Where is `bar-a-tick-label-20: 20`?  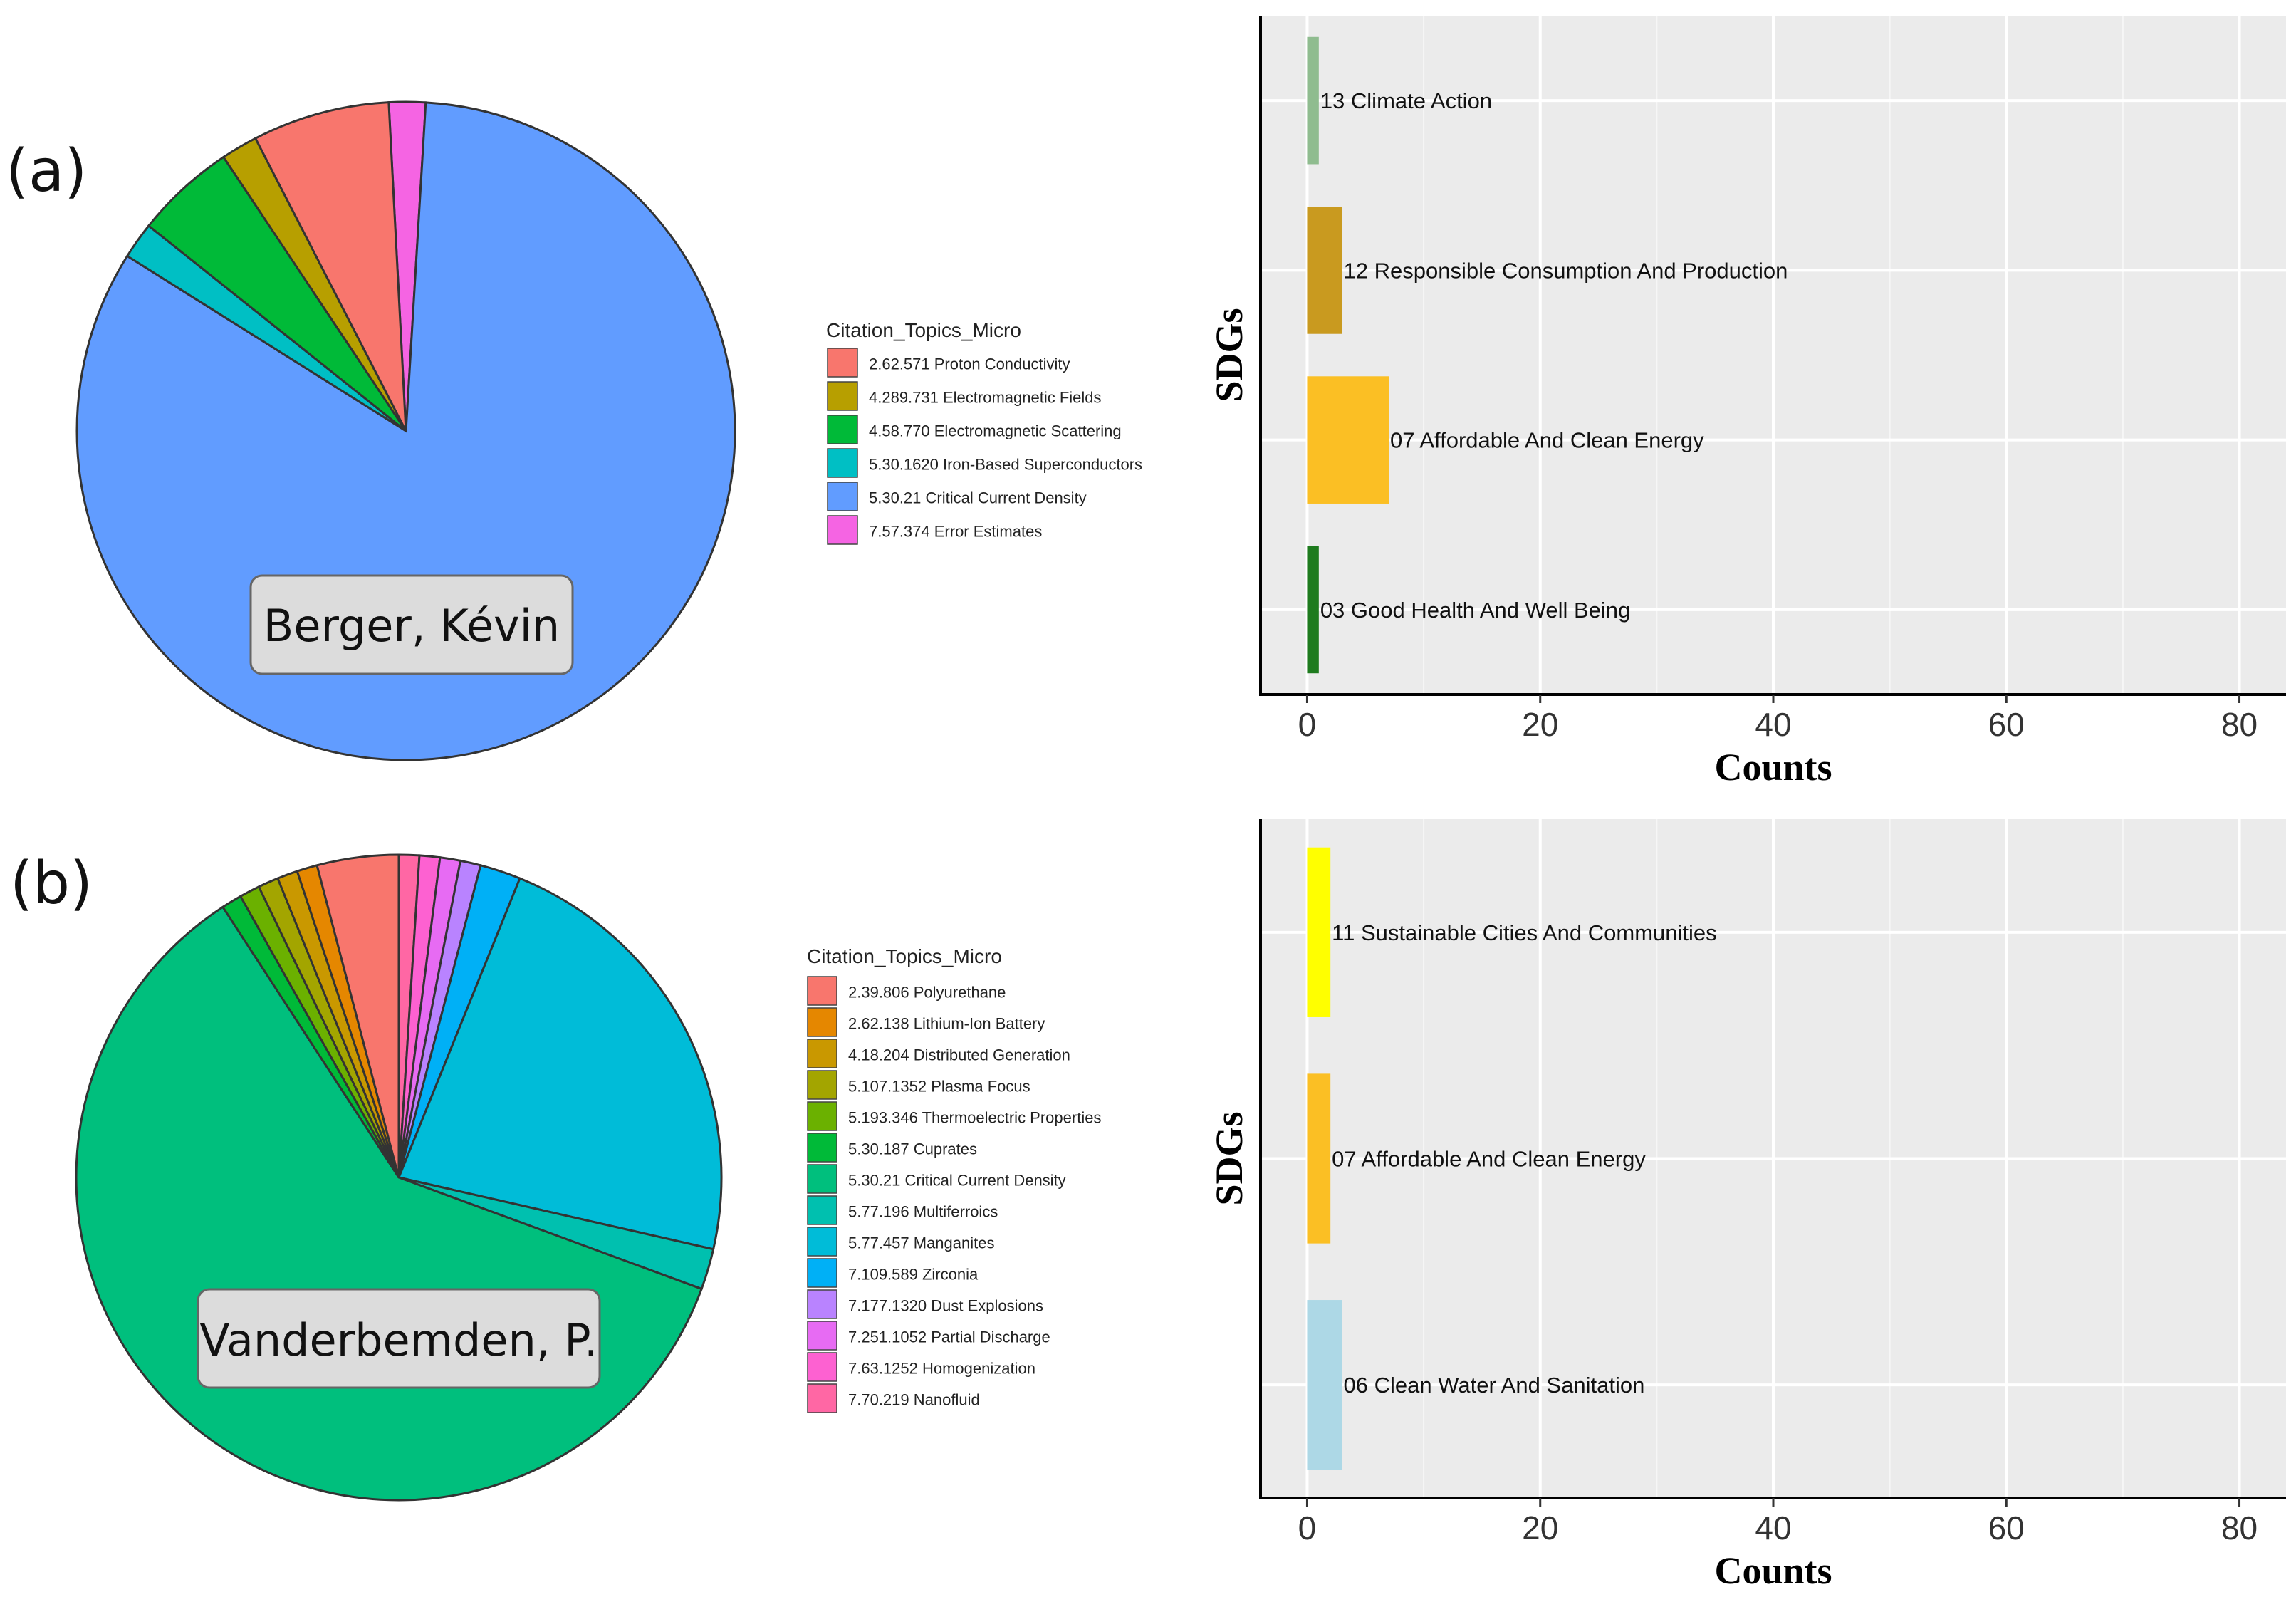 bar-a-tick-label-20: 20 is located at coordinates (1540, 724).